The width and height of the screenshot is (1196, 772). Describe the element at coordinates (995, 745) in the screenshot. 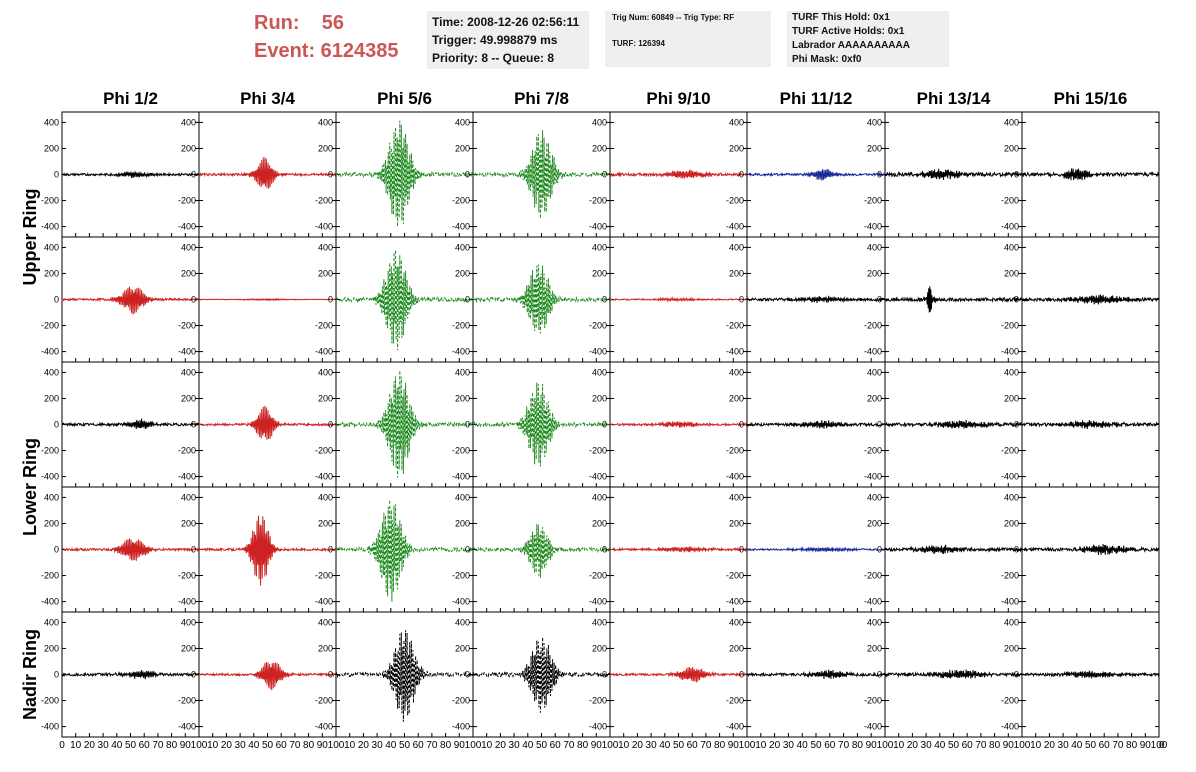

I see `x-tick-label: 80` at that location.